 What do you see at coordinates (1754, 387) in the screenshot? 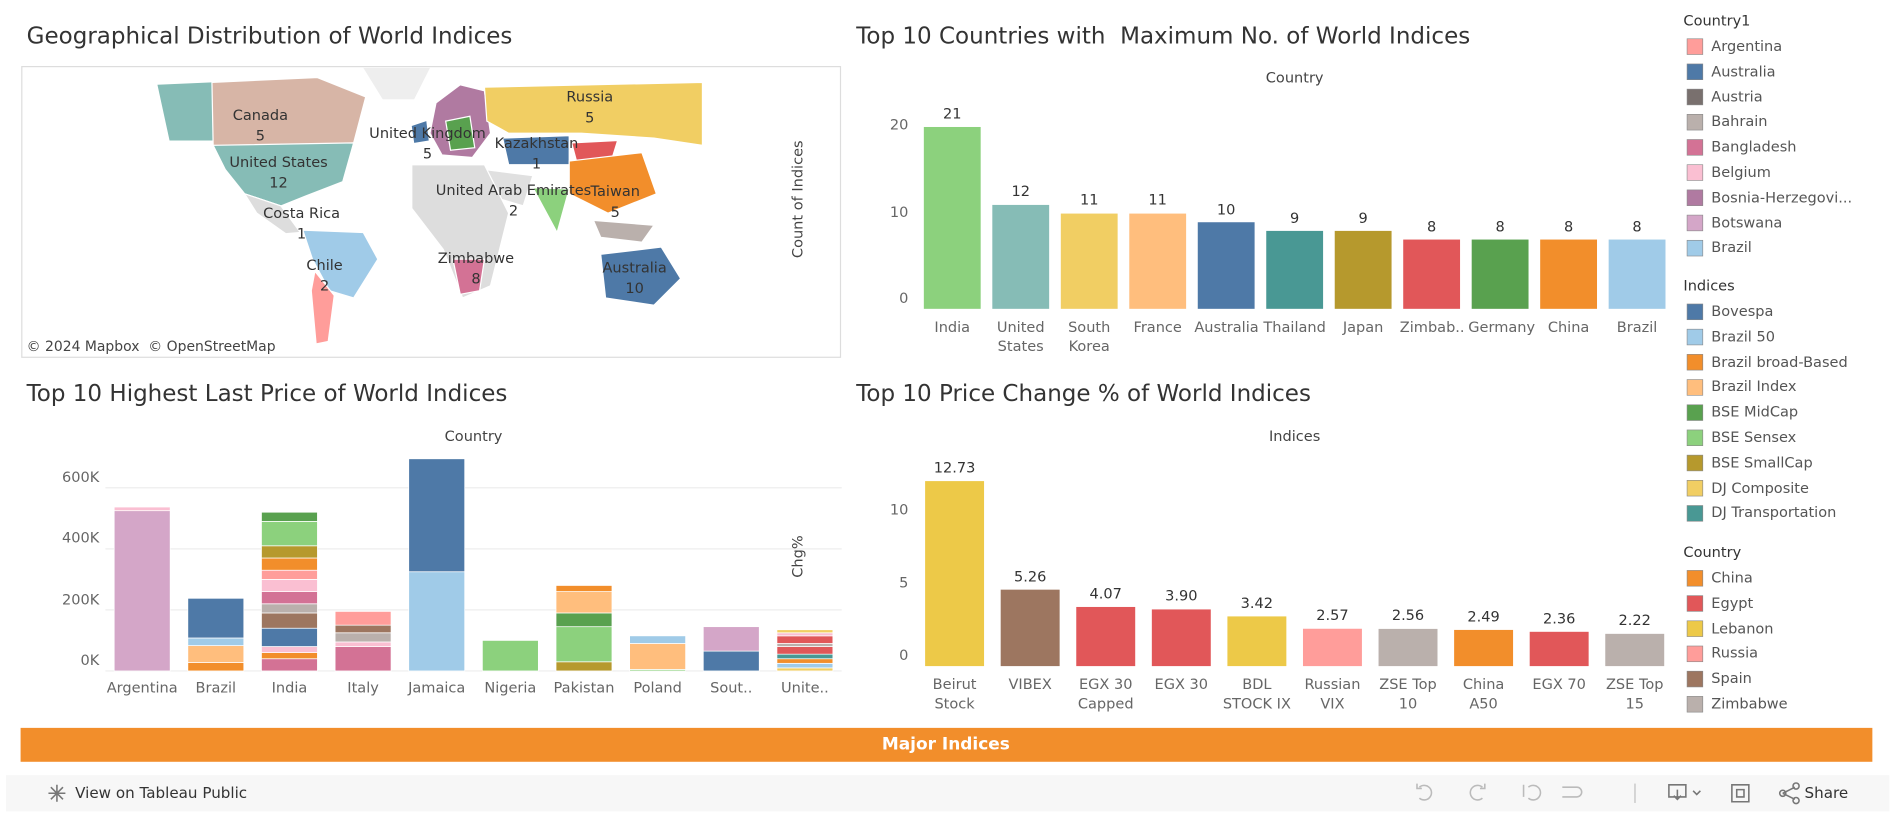
I see `legend-item: Brazil Index` at bounding box center [1754, 387].